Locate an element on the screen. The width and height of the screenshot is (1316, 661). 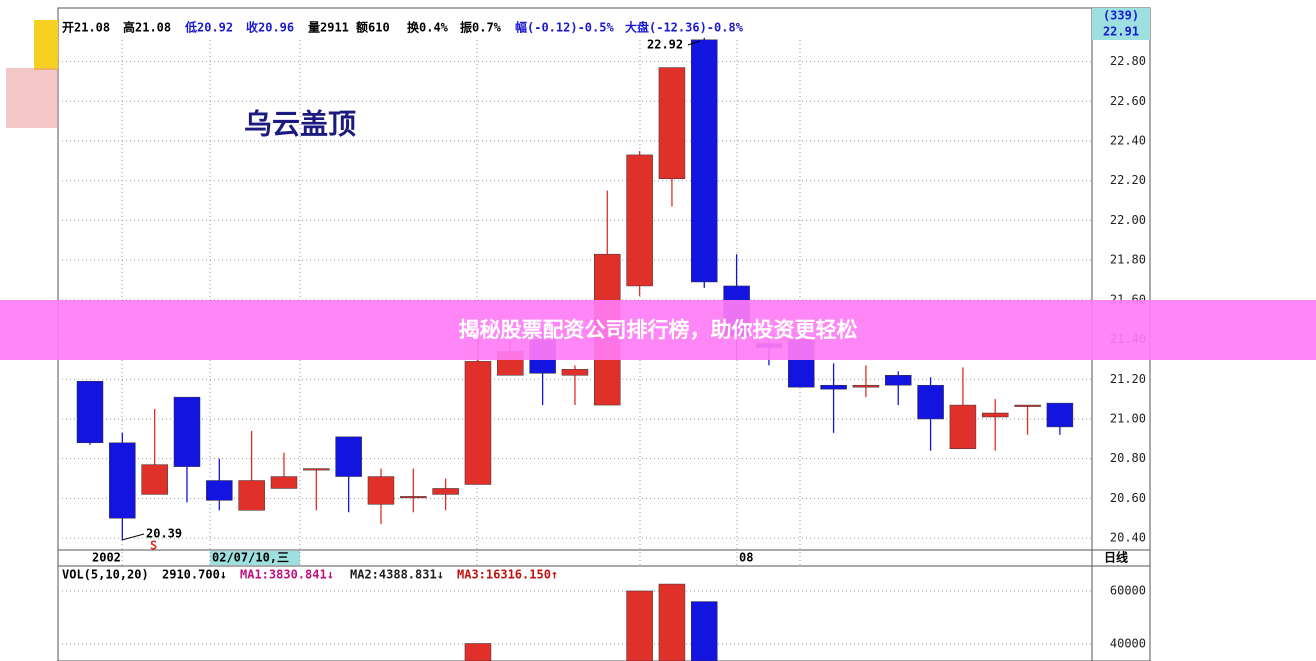
volume-legend: 2910.700↓ is located at coordinates (194, 575).